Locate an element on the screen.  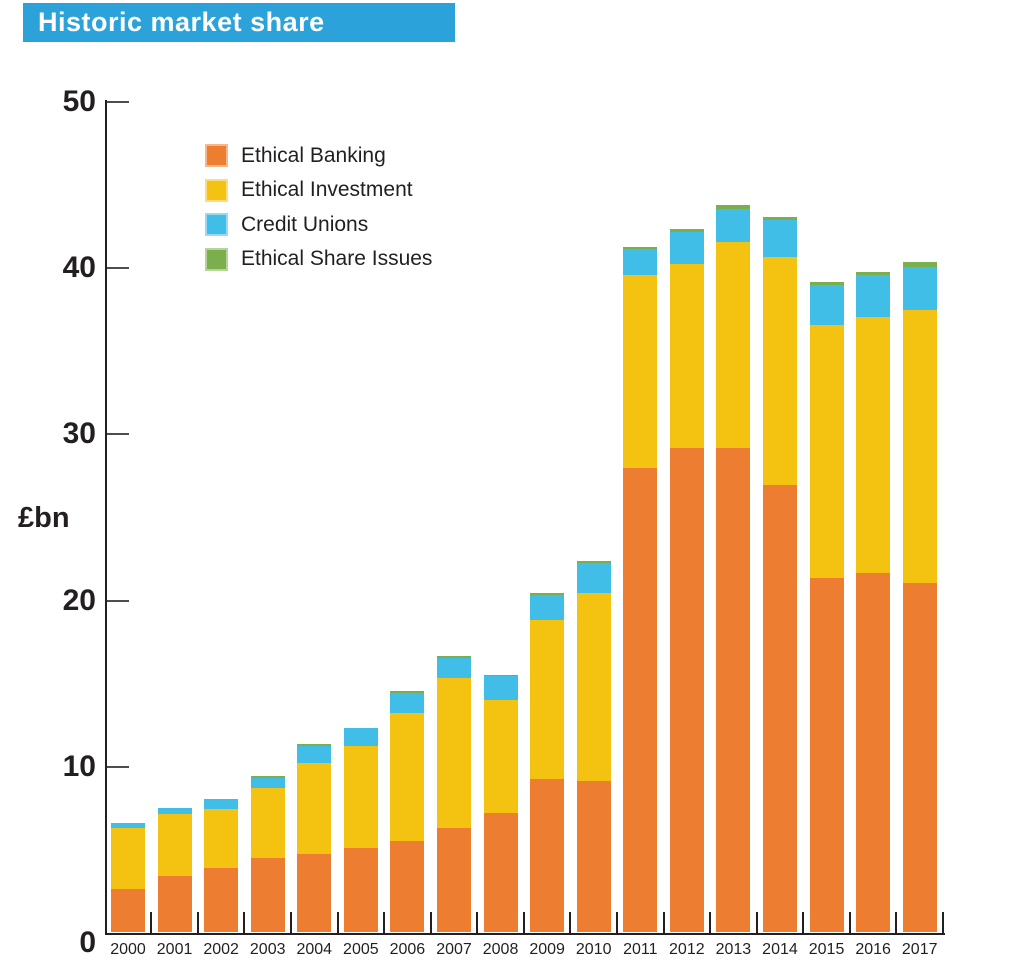
bar-segment-credit-unions-2002 is located at coordinates (221, 804).